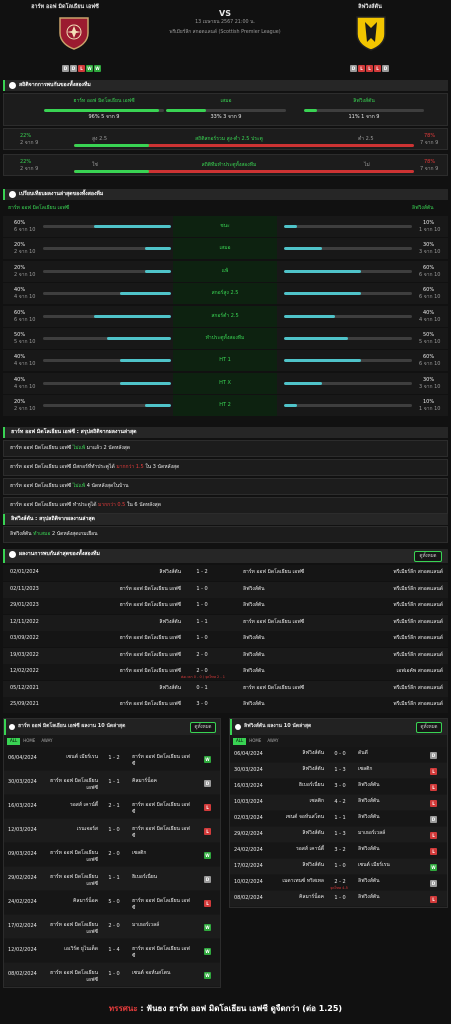 The image size is (451, 1024). I want to click on away-team: ฮิเบอร์เนี่ยน, so click(145, 877).